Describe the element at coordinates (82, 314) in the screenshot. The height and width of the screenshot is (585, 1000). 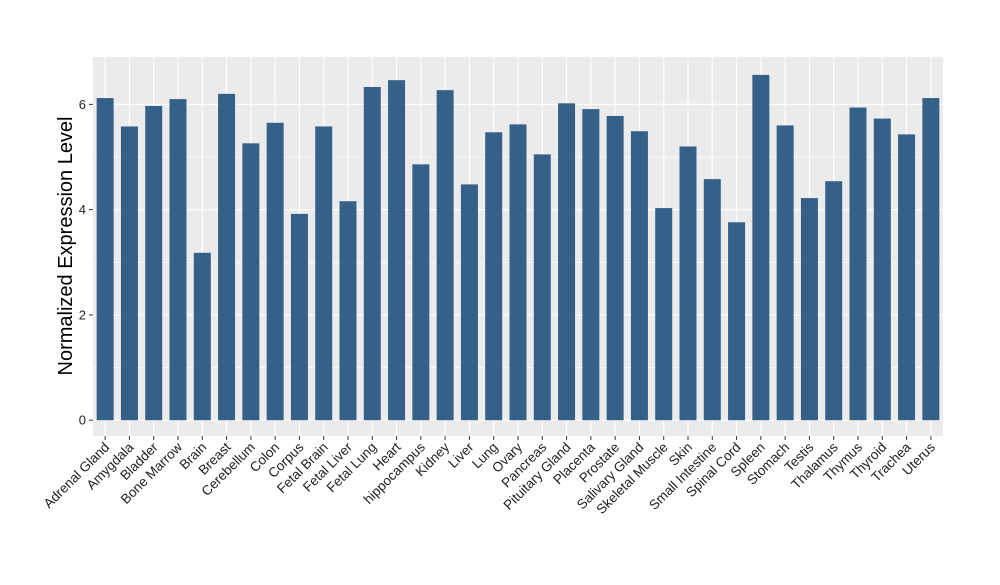
I see `y-tick-label: 2` at that location.